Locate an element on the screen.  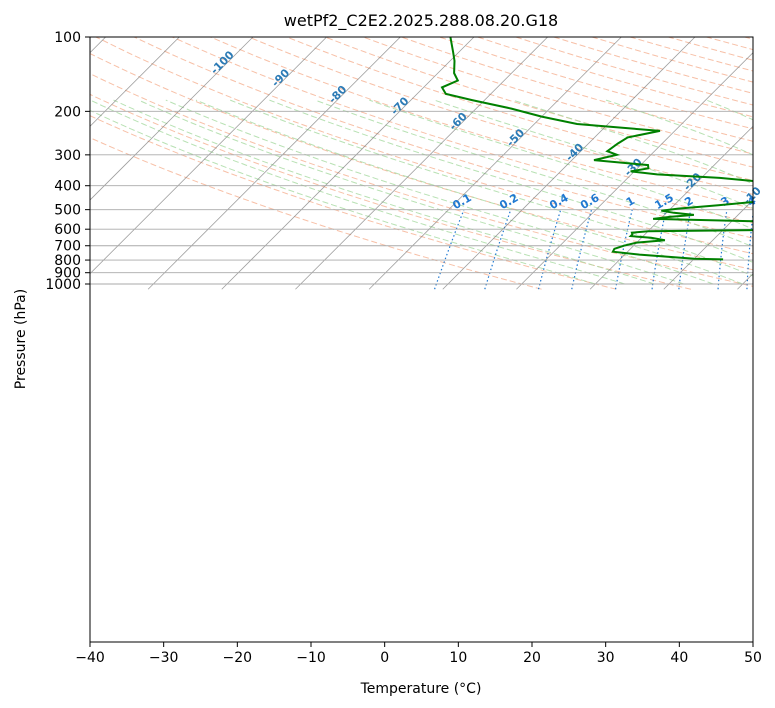
x-tick-label: −30 is located at coordinates (164, 658).